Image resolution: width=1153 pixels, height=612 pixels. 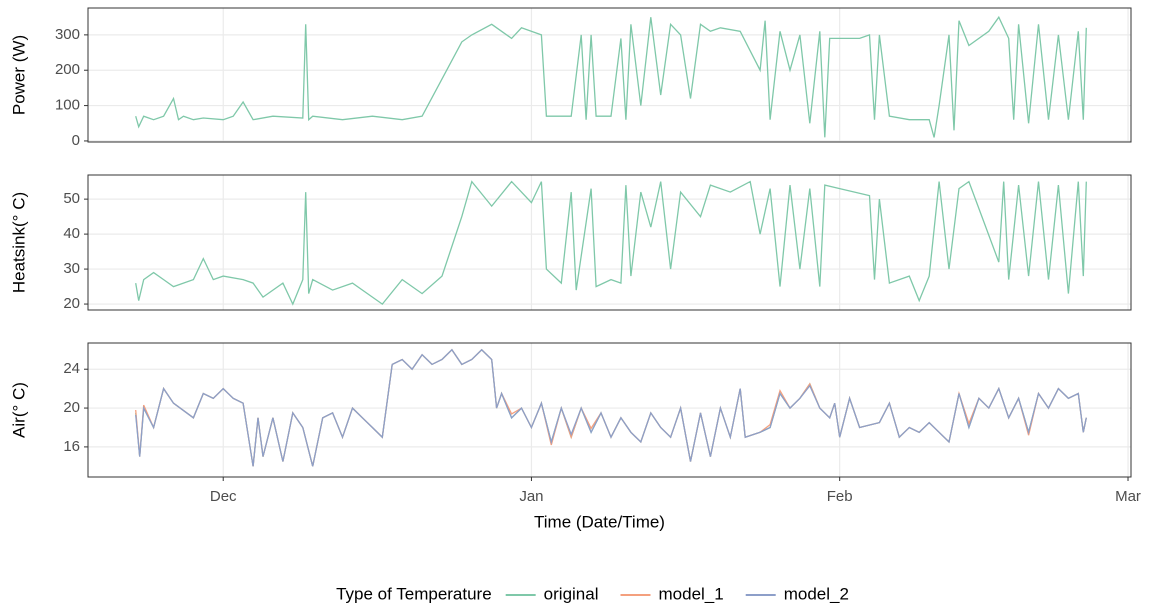 What do you see at coordinates (71, 446) in the screenshot?
I see `y-tick-label: 16` at bounding box center [71, 446].